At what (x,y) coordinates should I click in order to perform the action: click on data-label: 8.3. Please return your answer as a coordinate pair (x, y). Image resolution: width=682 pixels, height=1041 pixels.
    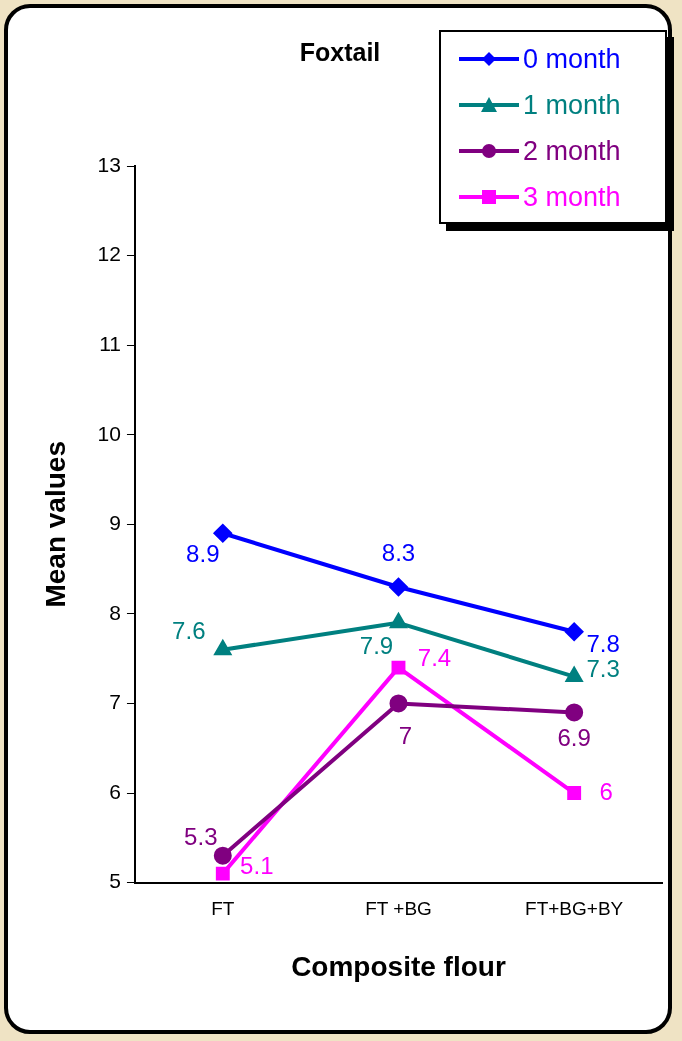
    Looking at the image, I should click on (398, 552).